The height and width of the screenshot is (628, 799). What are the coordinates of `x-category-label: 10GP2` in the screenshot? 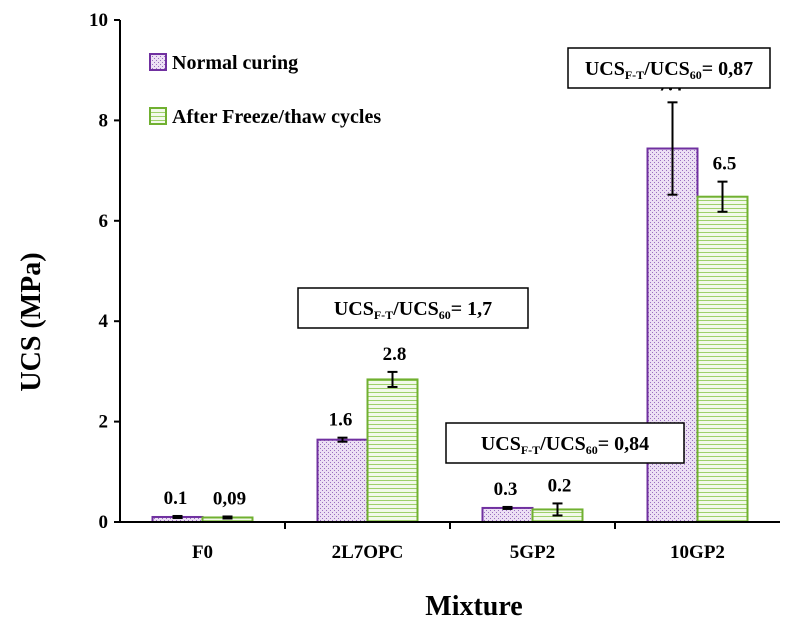 It's located at (697, 552).